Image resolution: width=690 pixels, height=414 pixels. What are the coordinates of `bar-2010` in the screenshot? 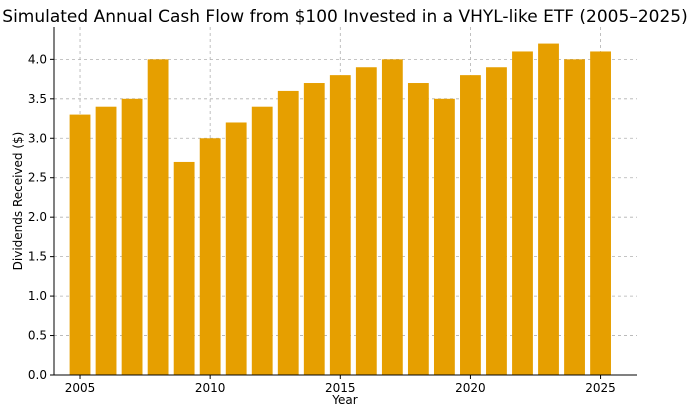 It's located at (210, 256).